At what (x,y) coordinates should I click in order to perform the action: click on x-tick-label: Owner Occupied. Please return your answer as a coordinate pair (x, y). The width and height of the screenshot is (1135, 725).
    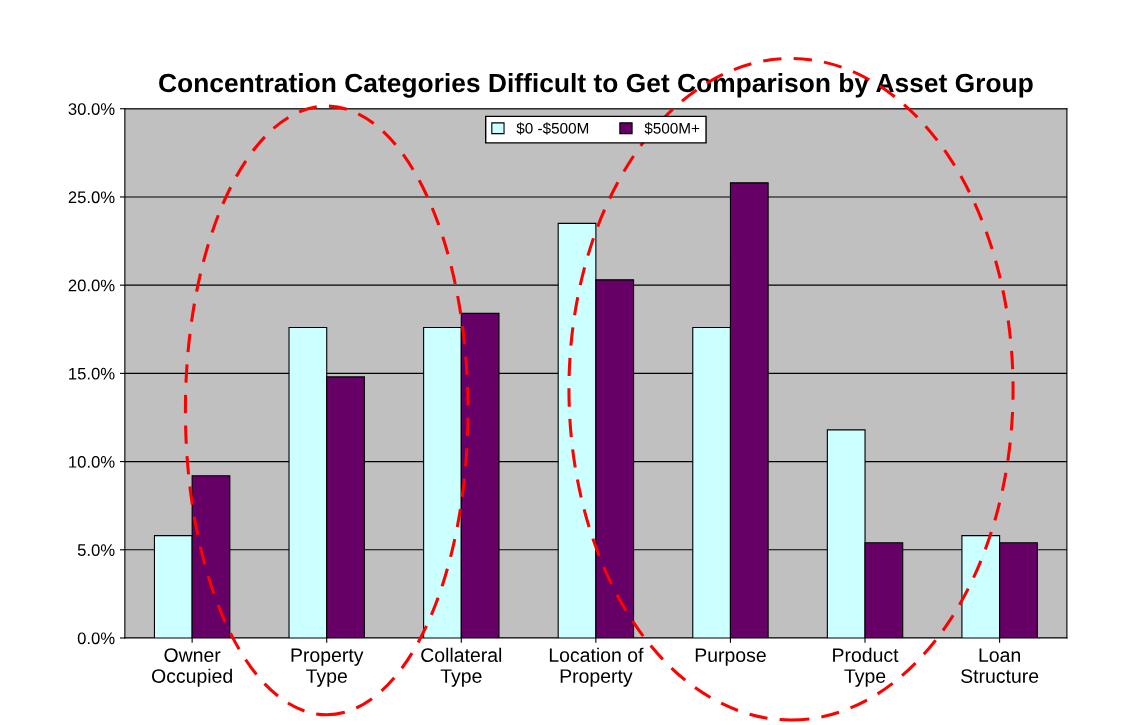
    Looking at the image, I should click on (191, 667).